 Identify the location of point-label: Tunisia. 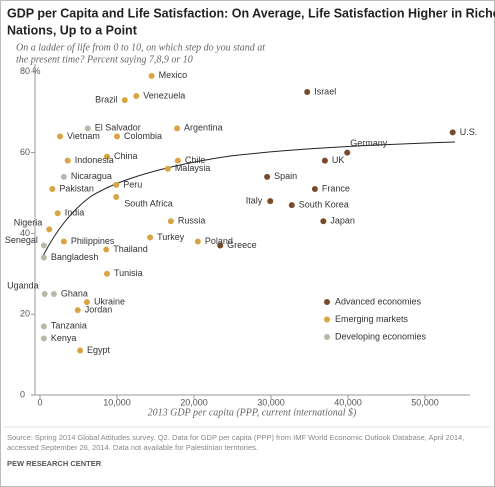
(128, 273).